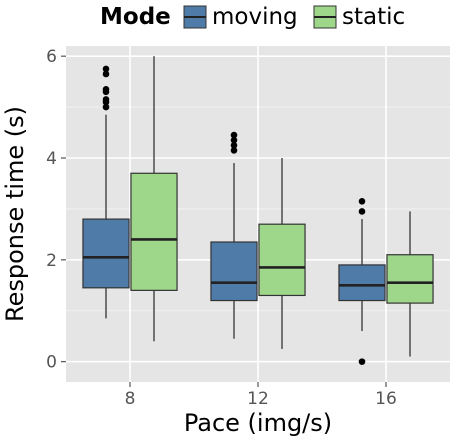  I want to click on x-axis-title: Pace (img/s), so click(258, 423).